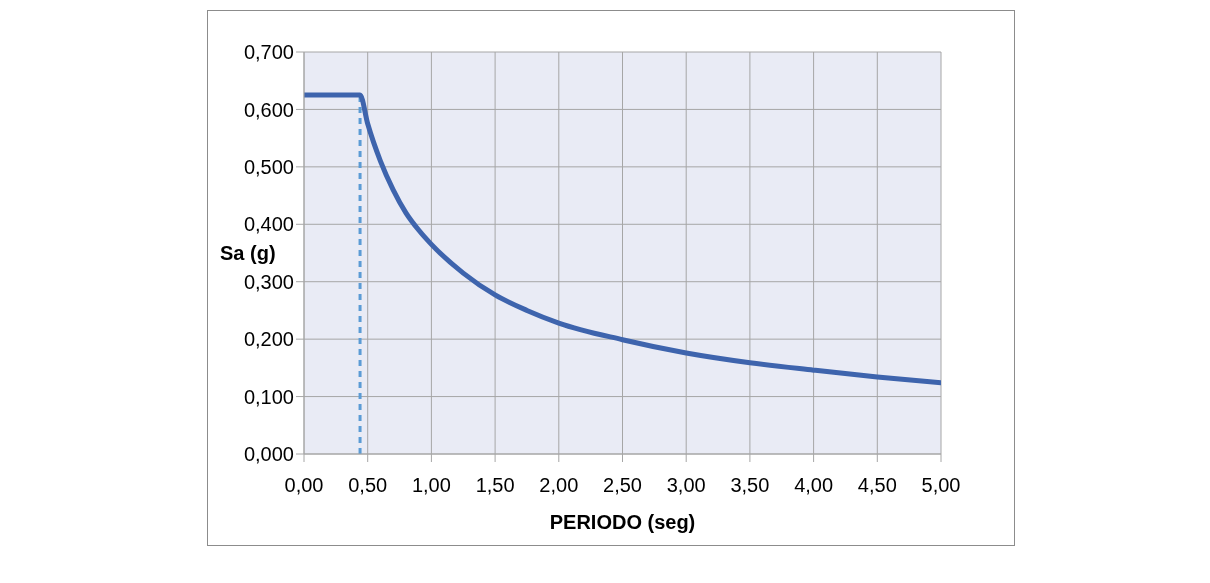 This screenshot has height=583, width=1210. What do you see at coordinates (750, 485) in the screenshot?
I see `x-tick-label: 3,50` at bounding box center [750, 485].